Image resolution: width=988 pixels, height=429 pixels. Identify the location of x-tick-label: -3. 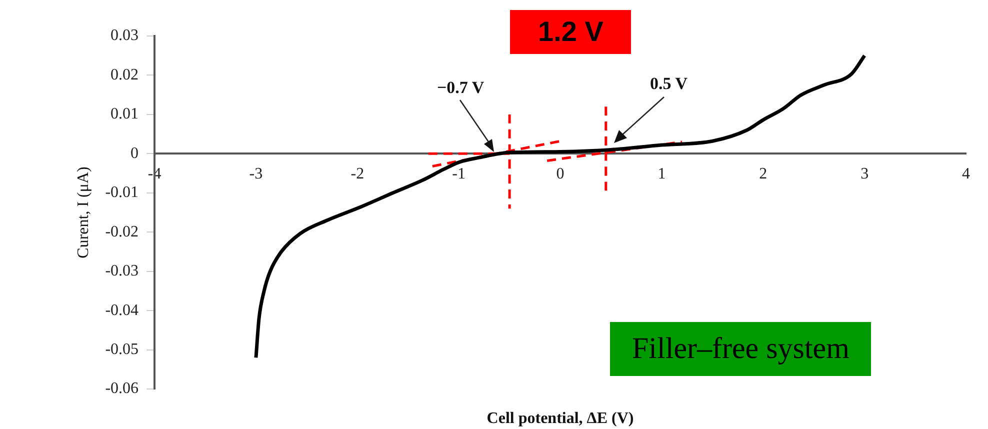
(256, 173).